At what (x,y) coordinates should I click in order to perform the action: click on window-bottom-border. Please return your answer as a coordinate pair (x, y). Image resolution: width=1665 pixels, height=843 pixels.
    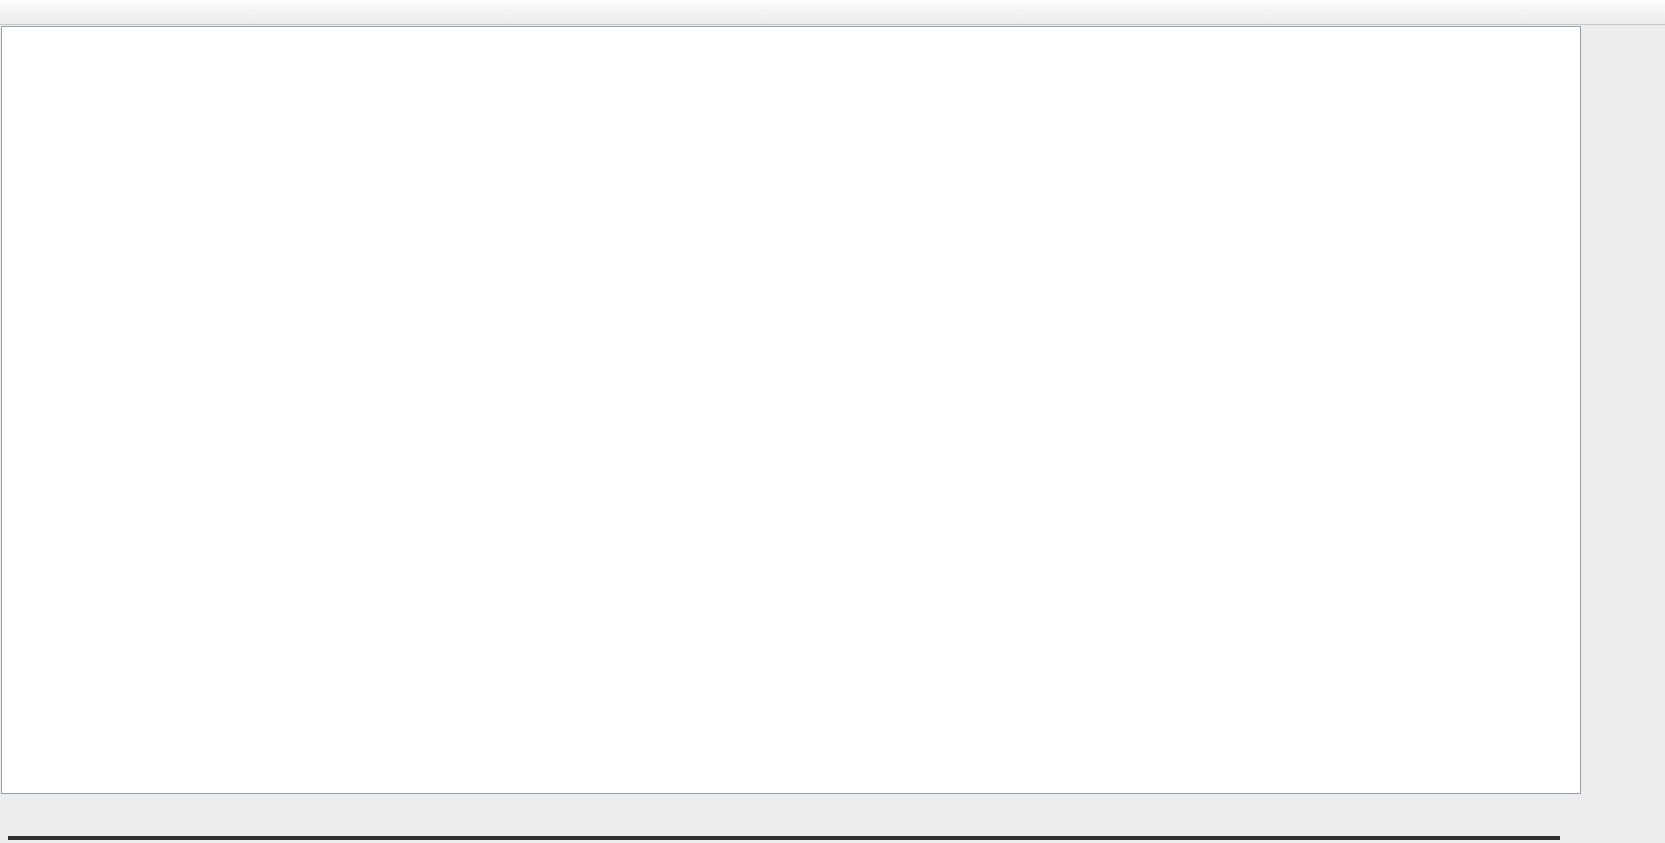
    Looking at the image, I should click on (784, 838).